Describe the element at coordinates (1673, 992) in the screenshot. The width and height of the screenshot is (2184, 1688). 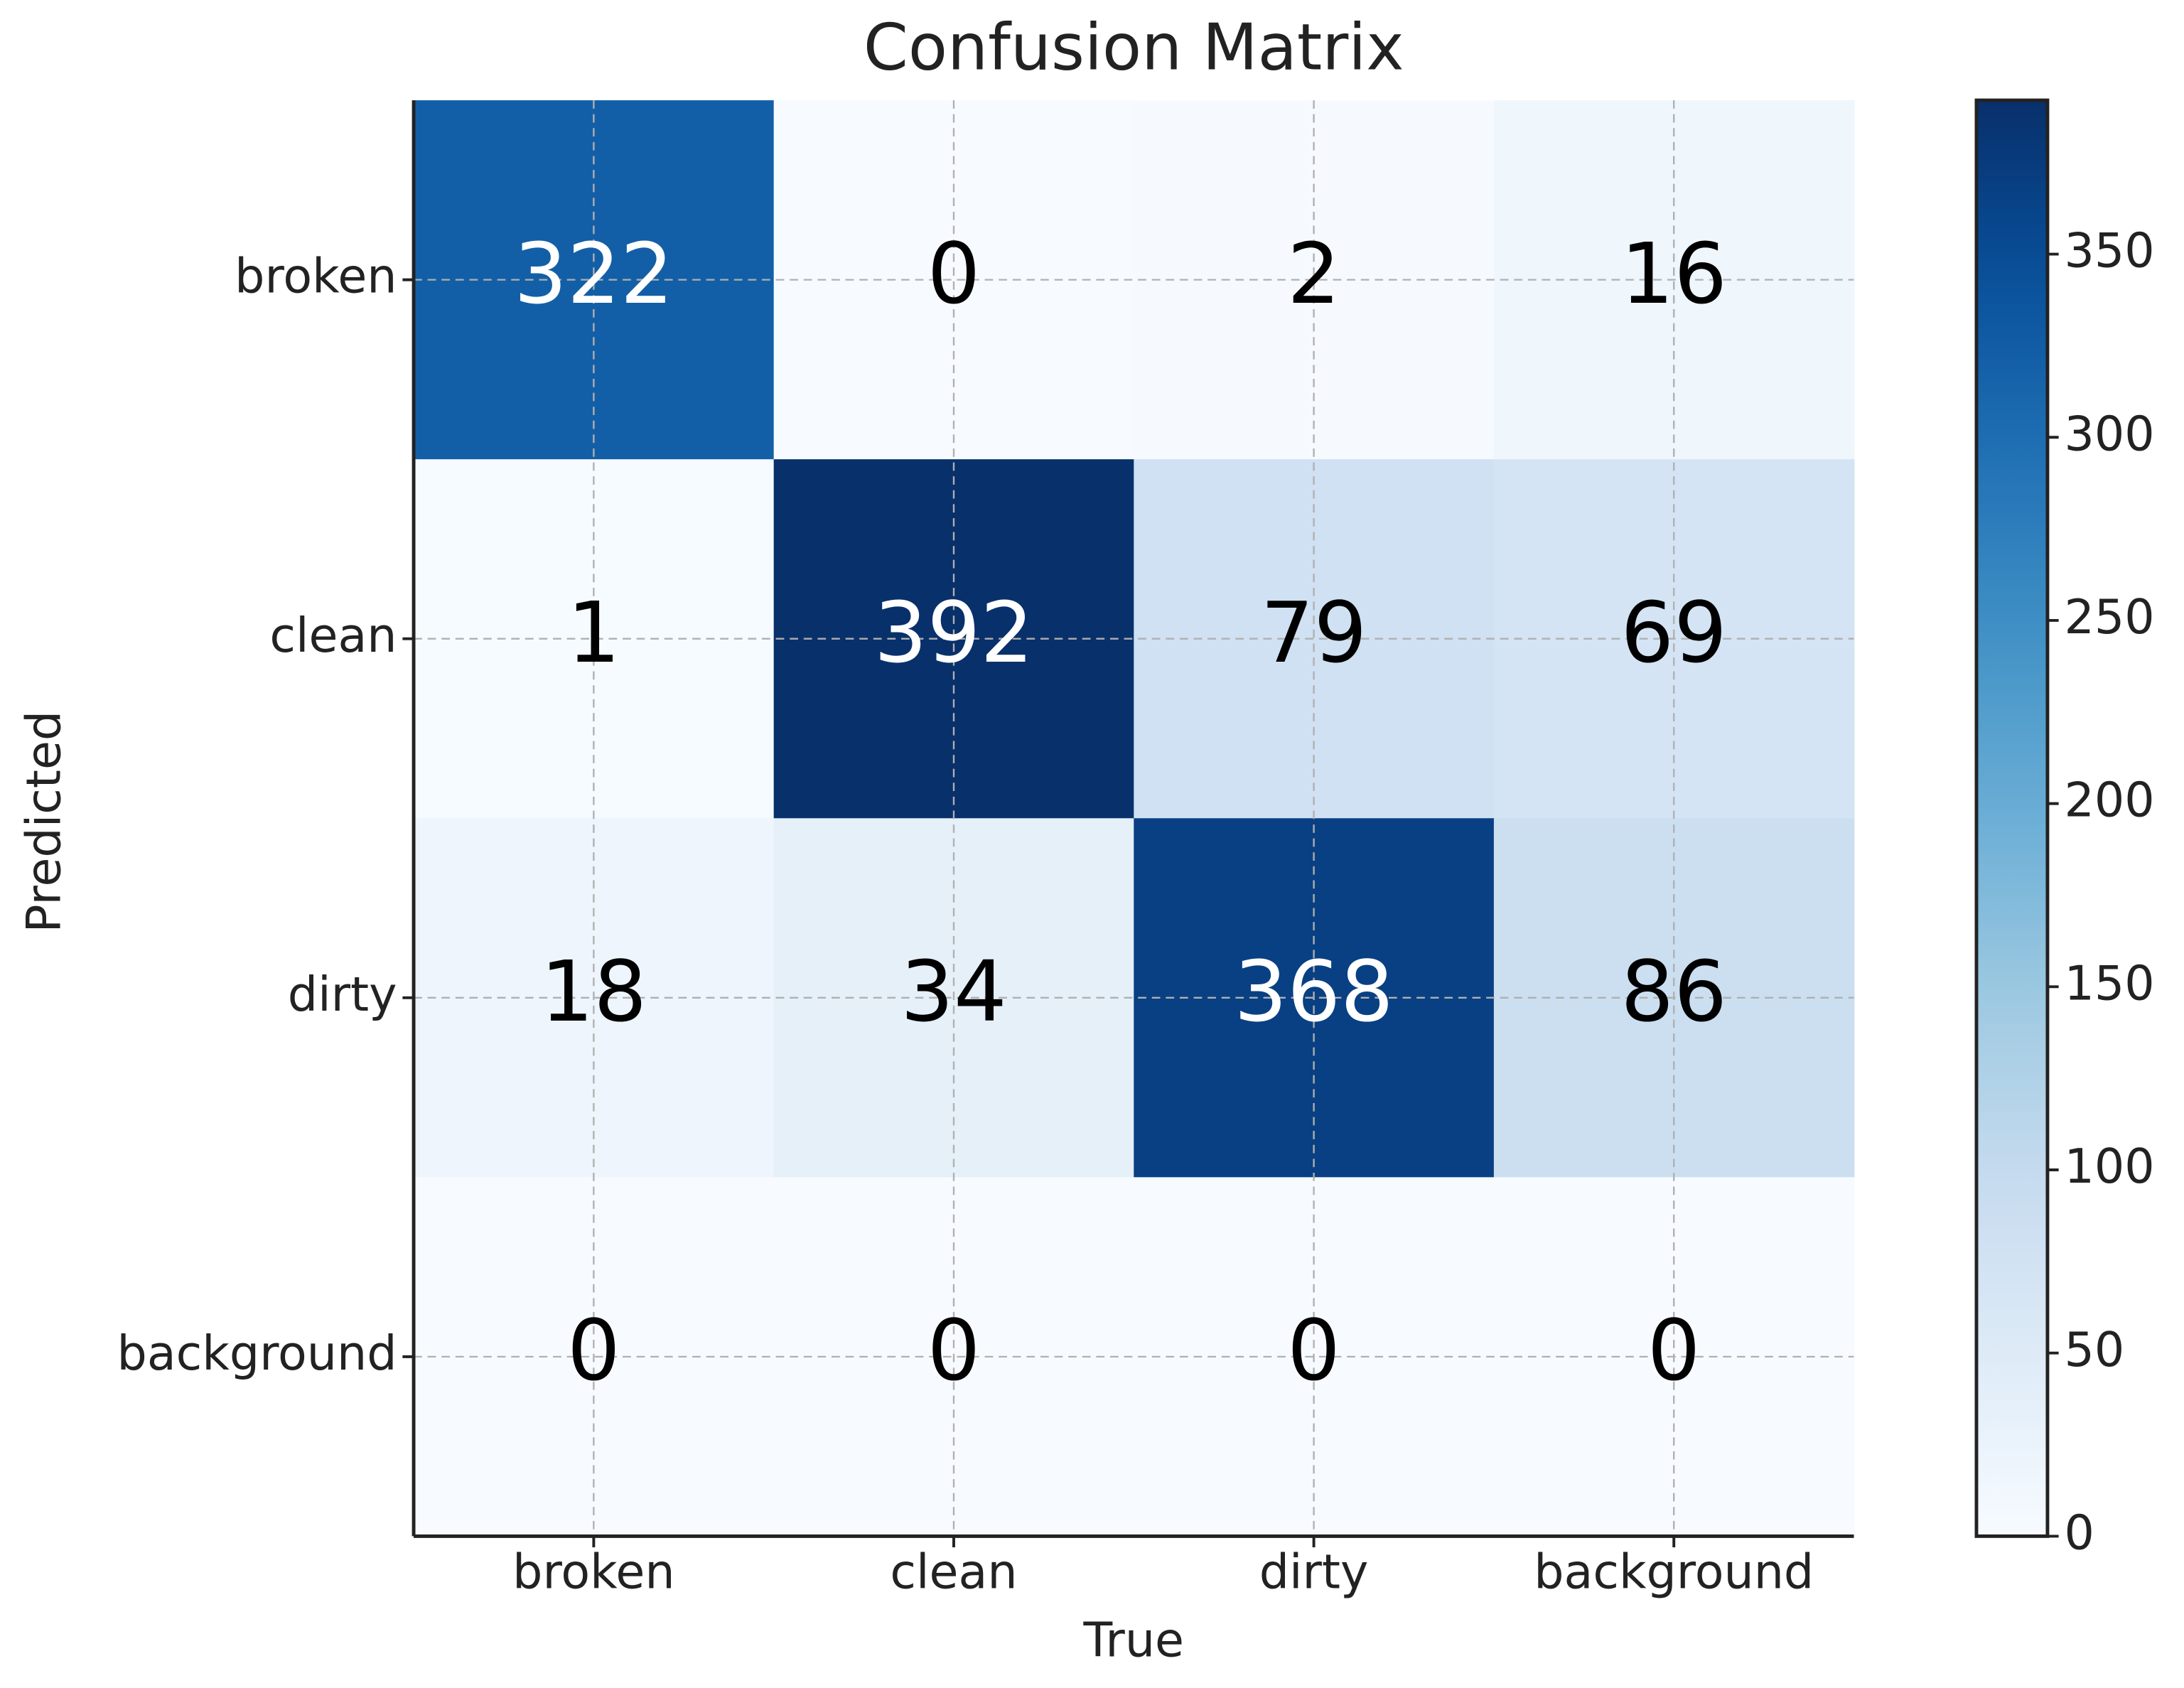
I see `cell-value: 86` at that location.